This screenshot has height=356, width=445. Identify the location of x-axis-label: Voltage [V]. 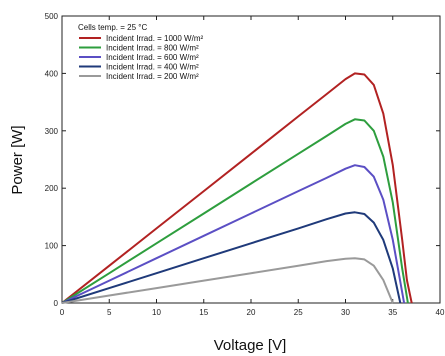
(250, 345).